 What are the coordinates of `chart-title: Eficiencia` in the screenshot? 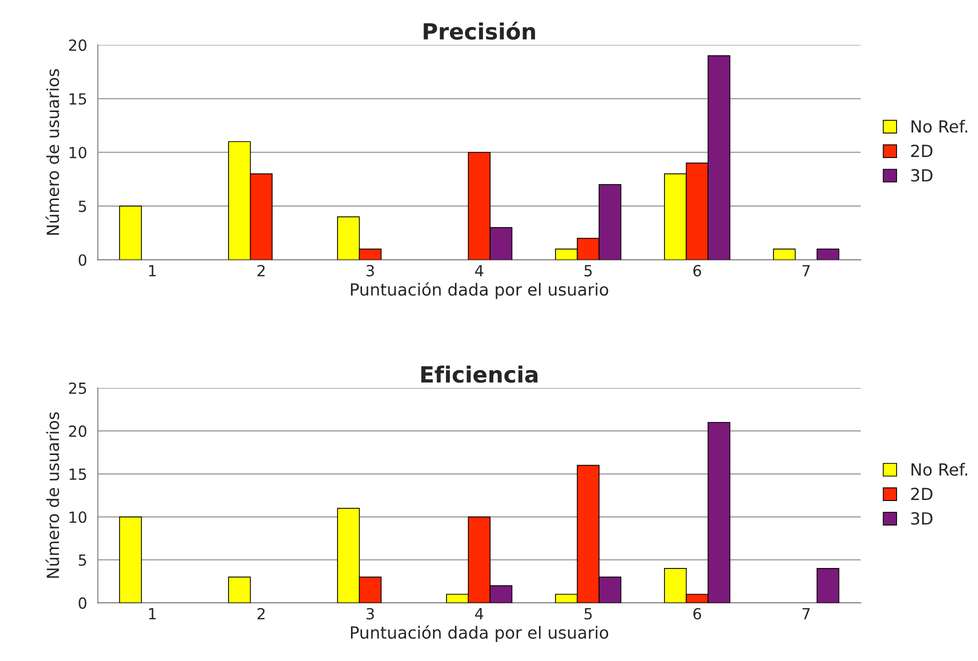 It's located at (479, 374).